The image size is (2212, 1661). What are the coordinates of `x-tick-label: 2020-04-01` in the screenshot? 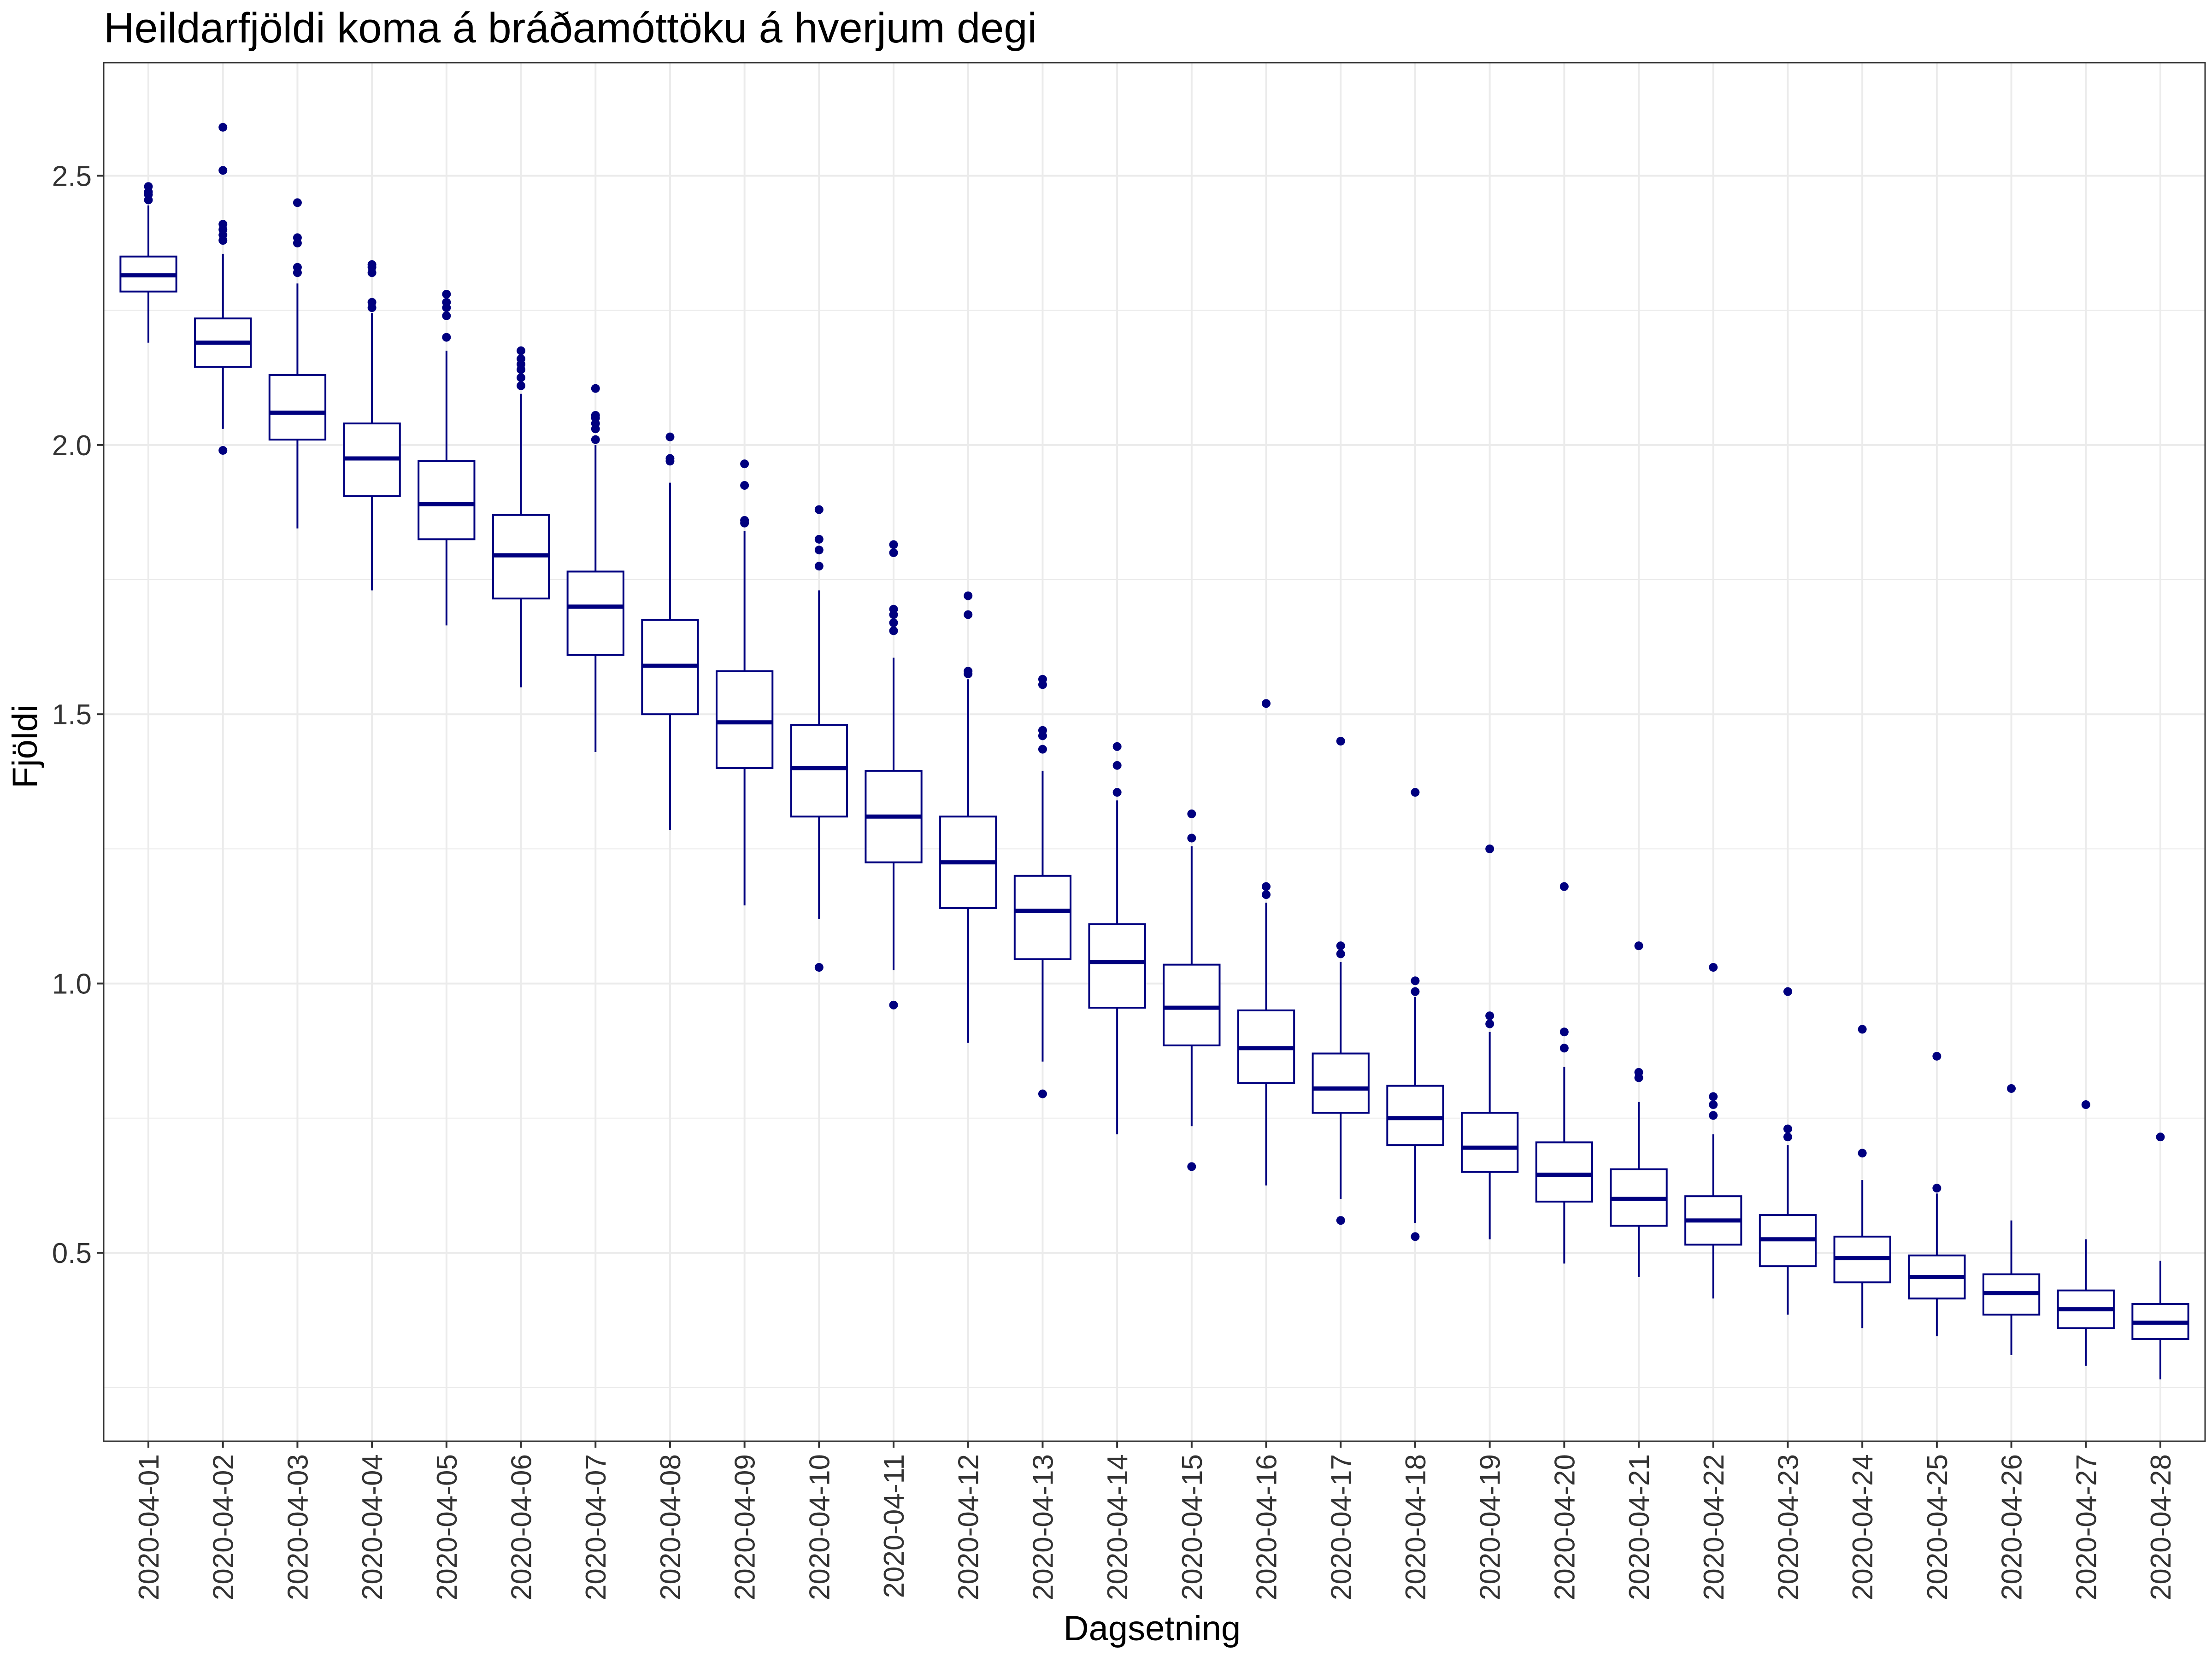 It's located at (149, 1527).